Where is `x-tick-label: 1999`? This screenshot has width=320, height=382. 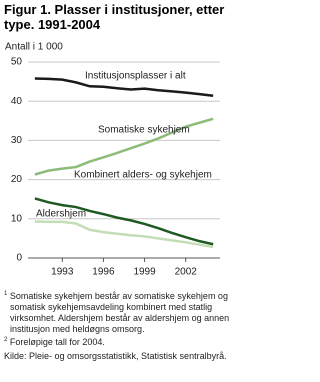
x-tick-label: 1999 is located at coordinates (144, 272).